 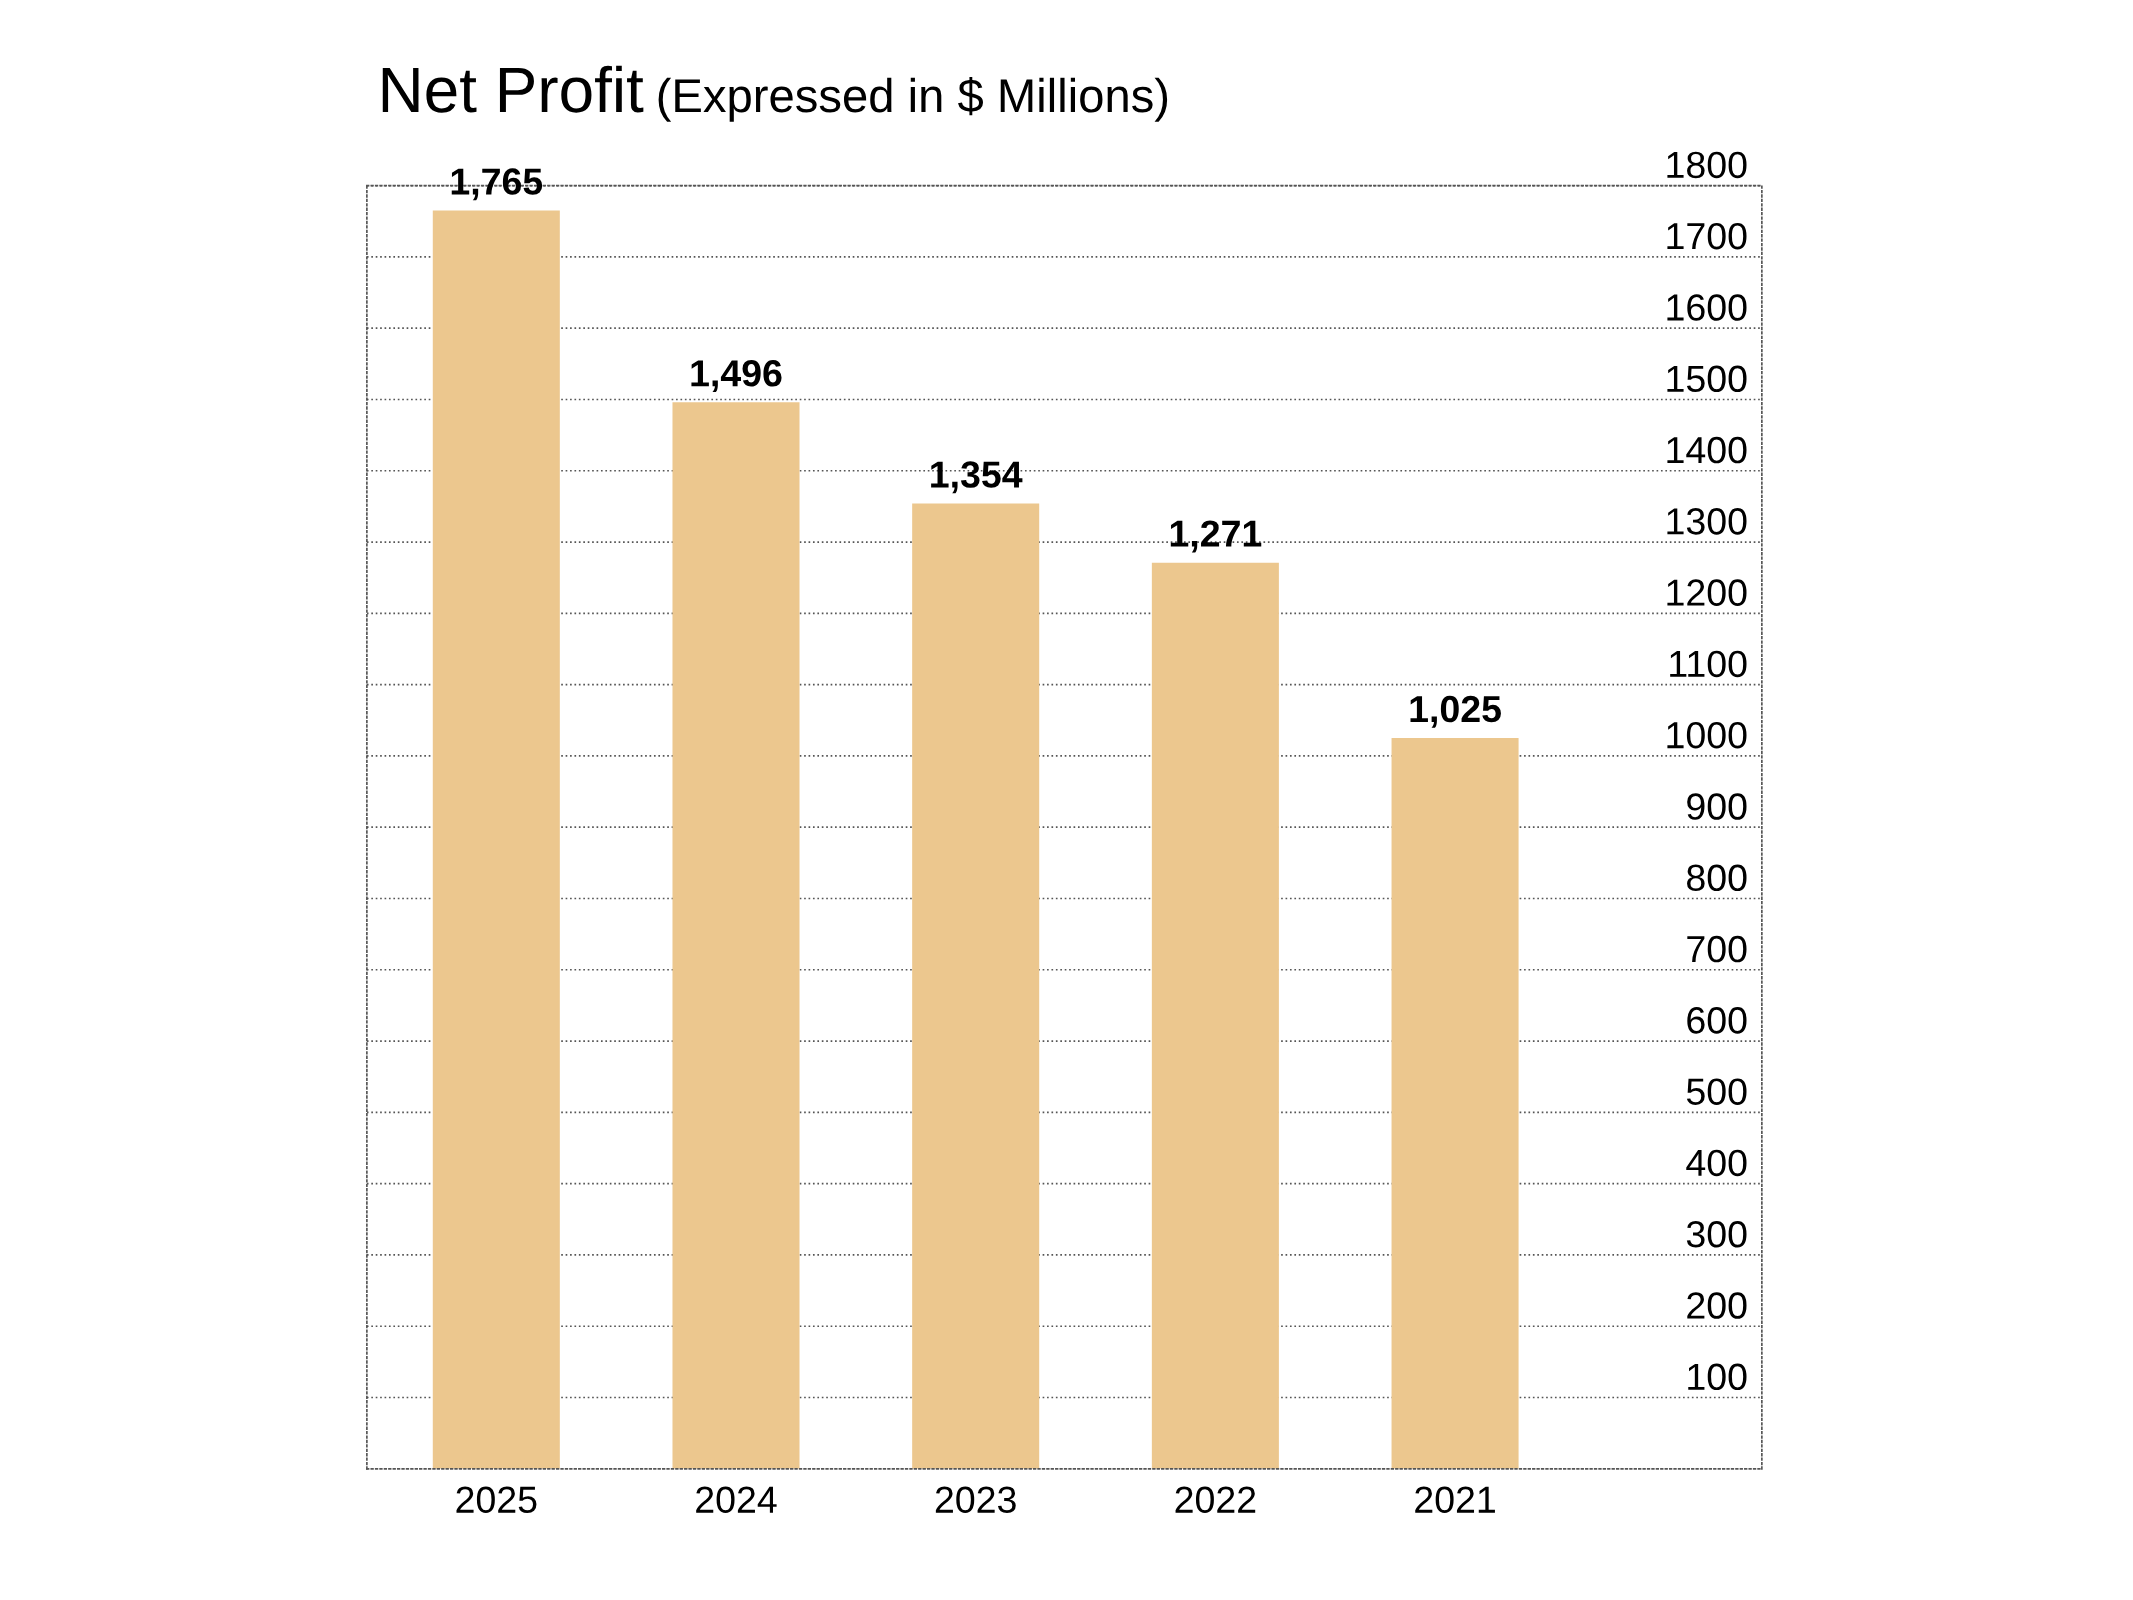 What do you see at coordinates (1717, 806) in the screenshot?
I see `y-tick-label: 900` at bounding box center [1717, 806].